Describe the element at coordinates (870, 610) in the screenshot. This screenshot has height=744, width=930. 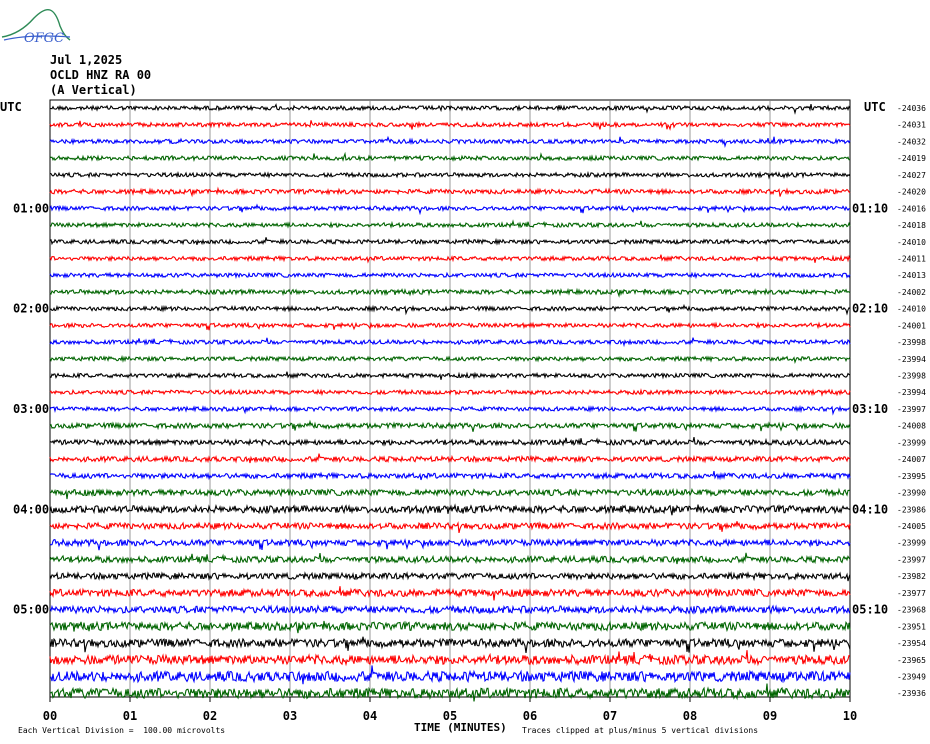
I see `right-hour-label: 05:10` at that location.